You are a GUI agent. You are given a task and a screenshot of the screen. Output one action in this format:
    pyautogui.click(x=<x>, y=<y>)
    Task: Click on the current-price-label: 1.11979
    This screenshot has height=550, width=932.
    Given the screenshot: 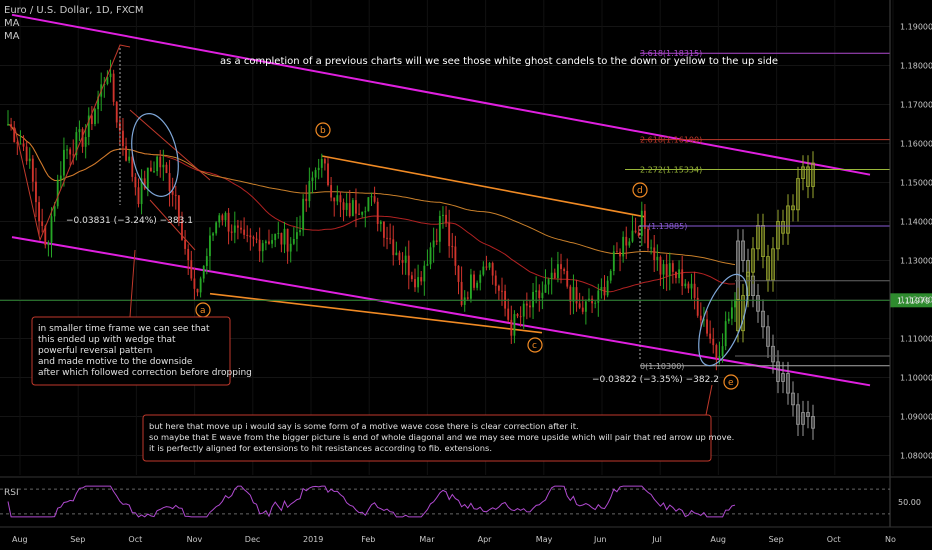 What is the action you would take?
    pyautogui.click(x=913, y=300)
    